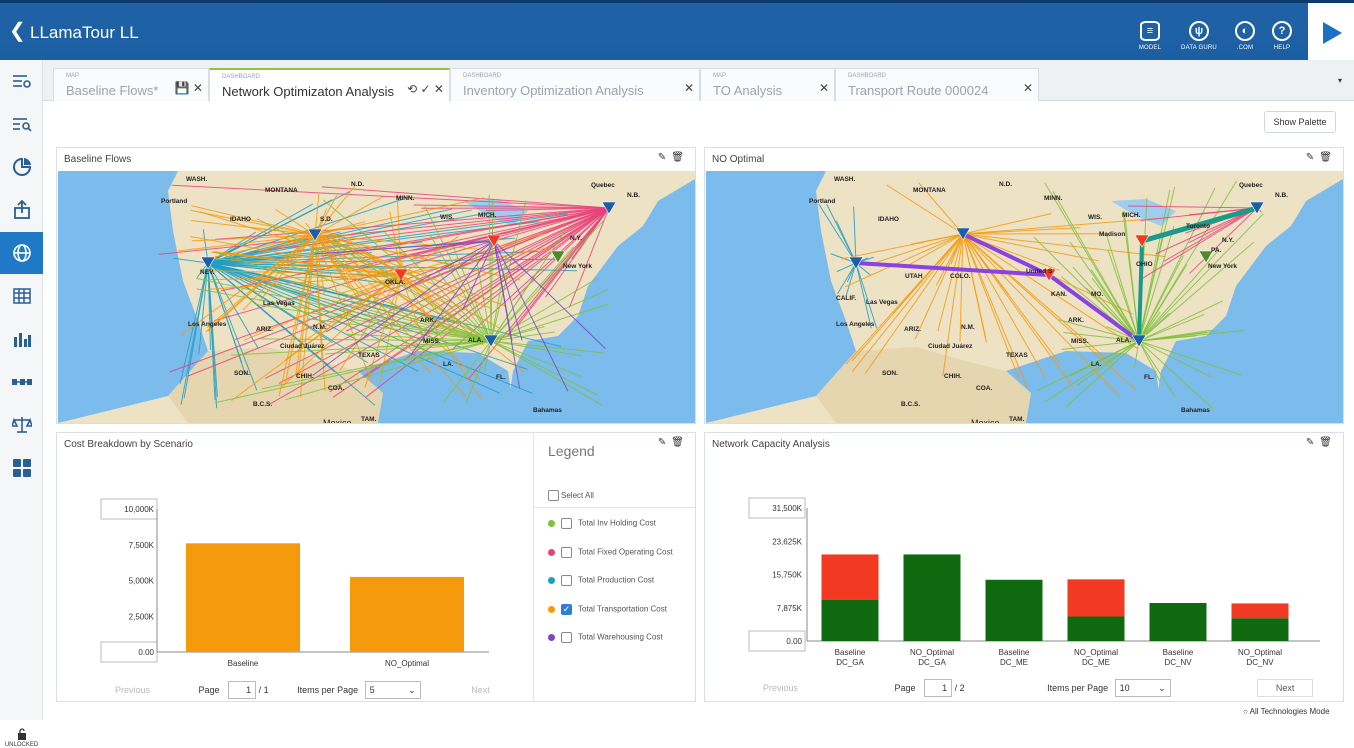 The image size is (1354, 748). What do you see at coordinates (566, 609) in the screenshot?
I see `legend-checkbox: ✓` at bounding box center [566, 609].